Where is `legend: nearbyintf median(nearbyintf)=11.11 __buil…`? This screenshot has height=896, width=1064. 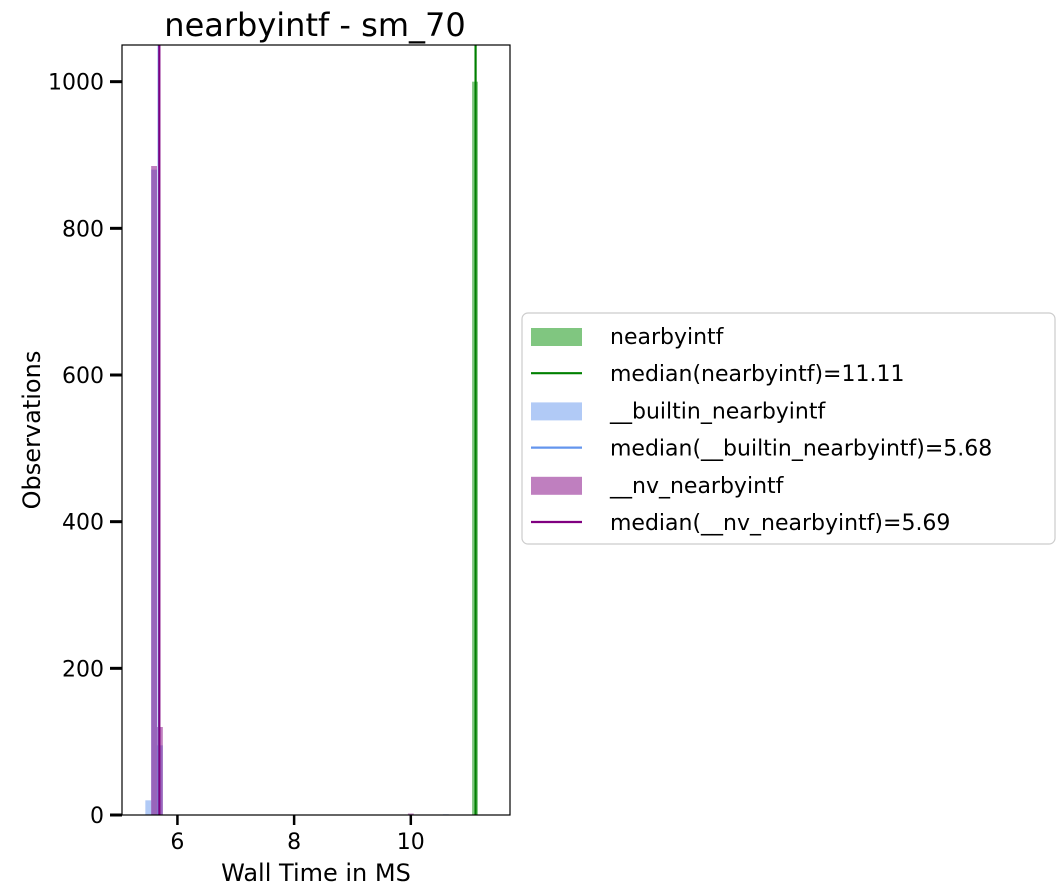
legend: nearbyintf median(nearbyintf)=11.11 __buil… is located at coordinates (788, 428).